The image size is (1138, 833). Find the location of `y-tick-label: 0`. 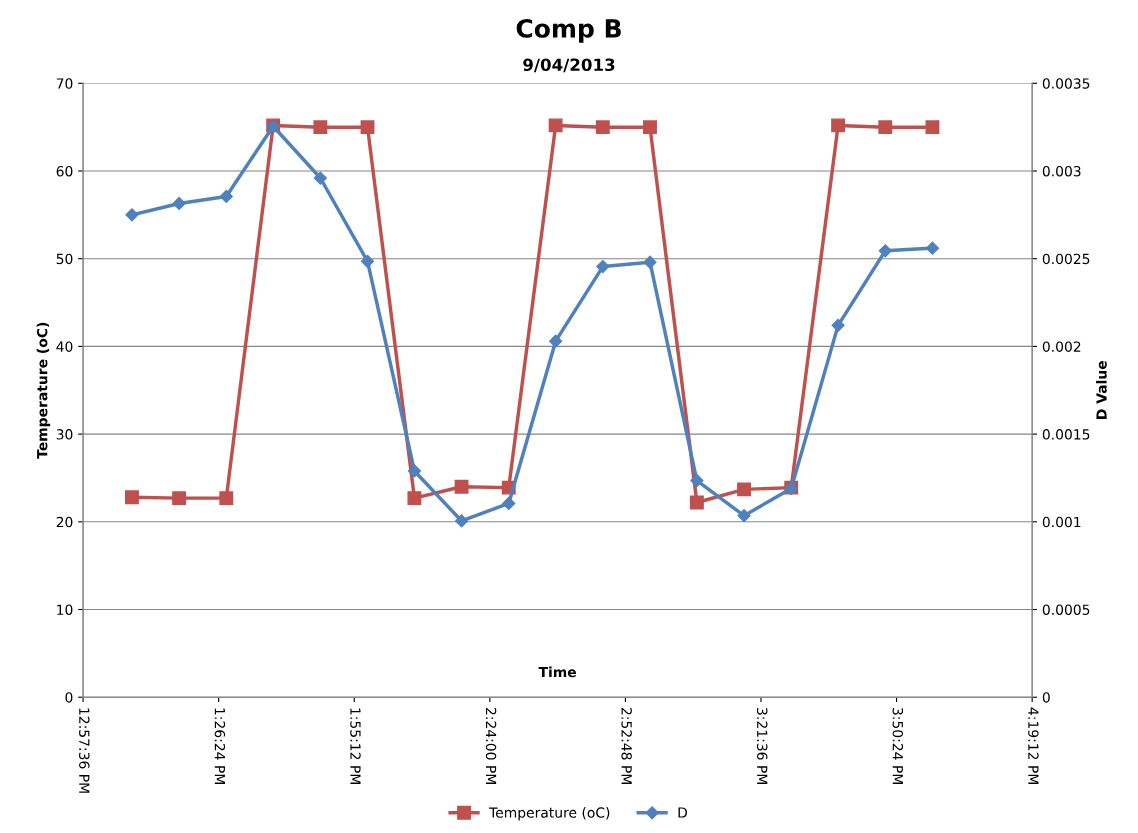

y-tick-label: 0 is located at coordinates (69, 697).